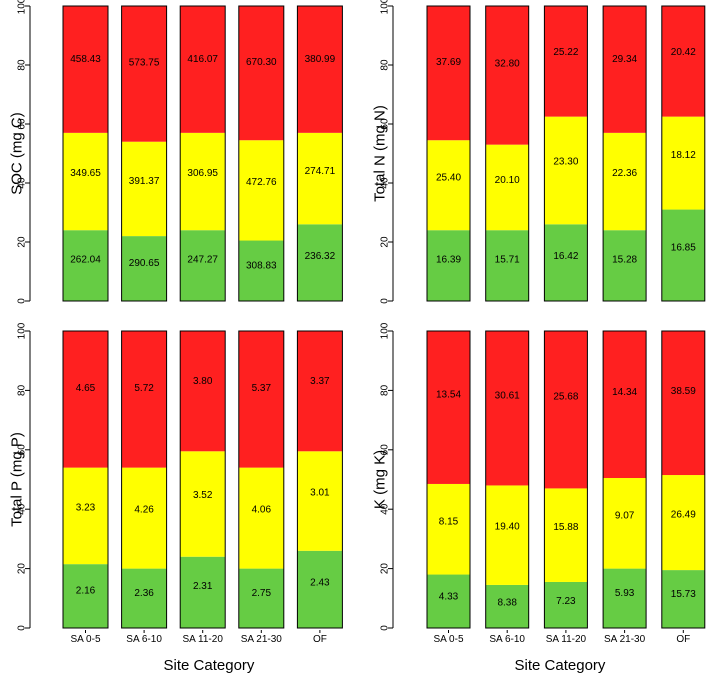  What do you see at coordinates (261, 265) in the screenshot?
I see `bar-value-label: 308.83` at bounding box center [261, 265].